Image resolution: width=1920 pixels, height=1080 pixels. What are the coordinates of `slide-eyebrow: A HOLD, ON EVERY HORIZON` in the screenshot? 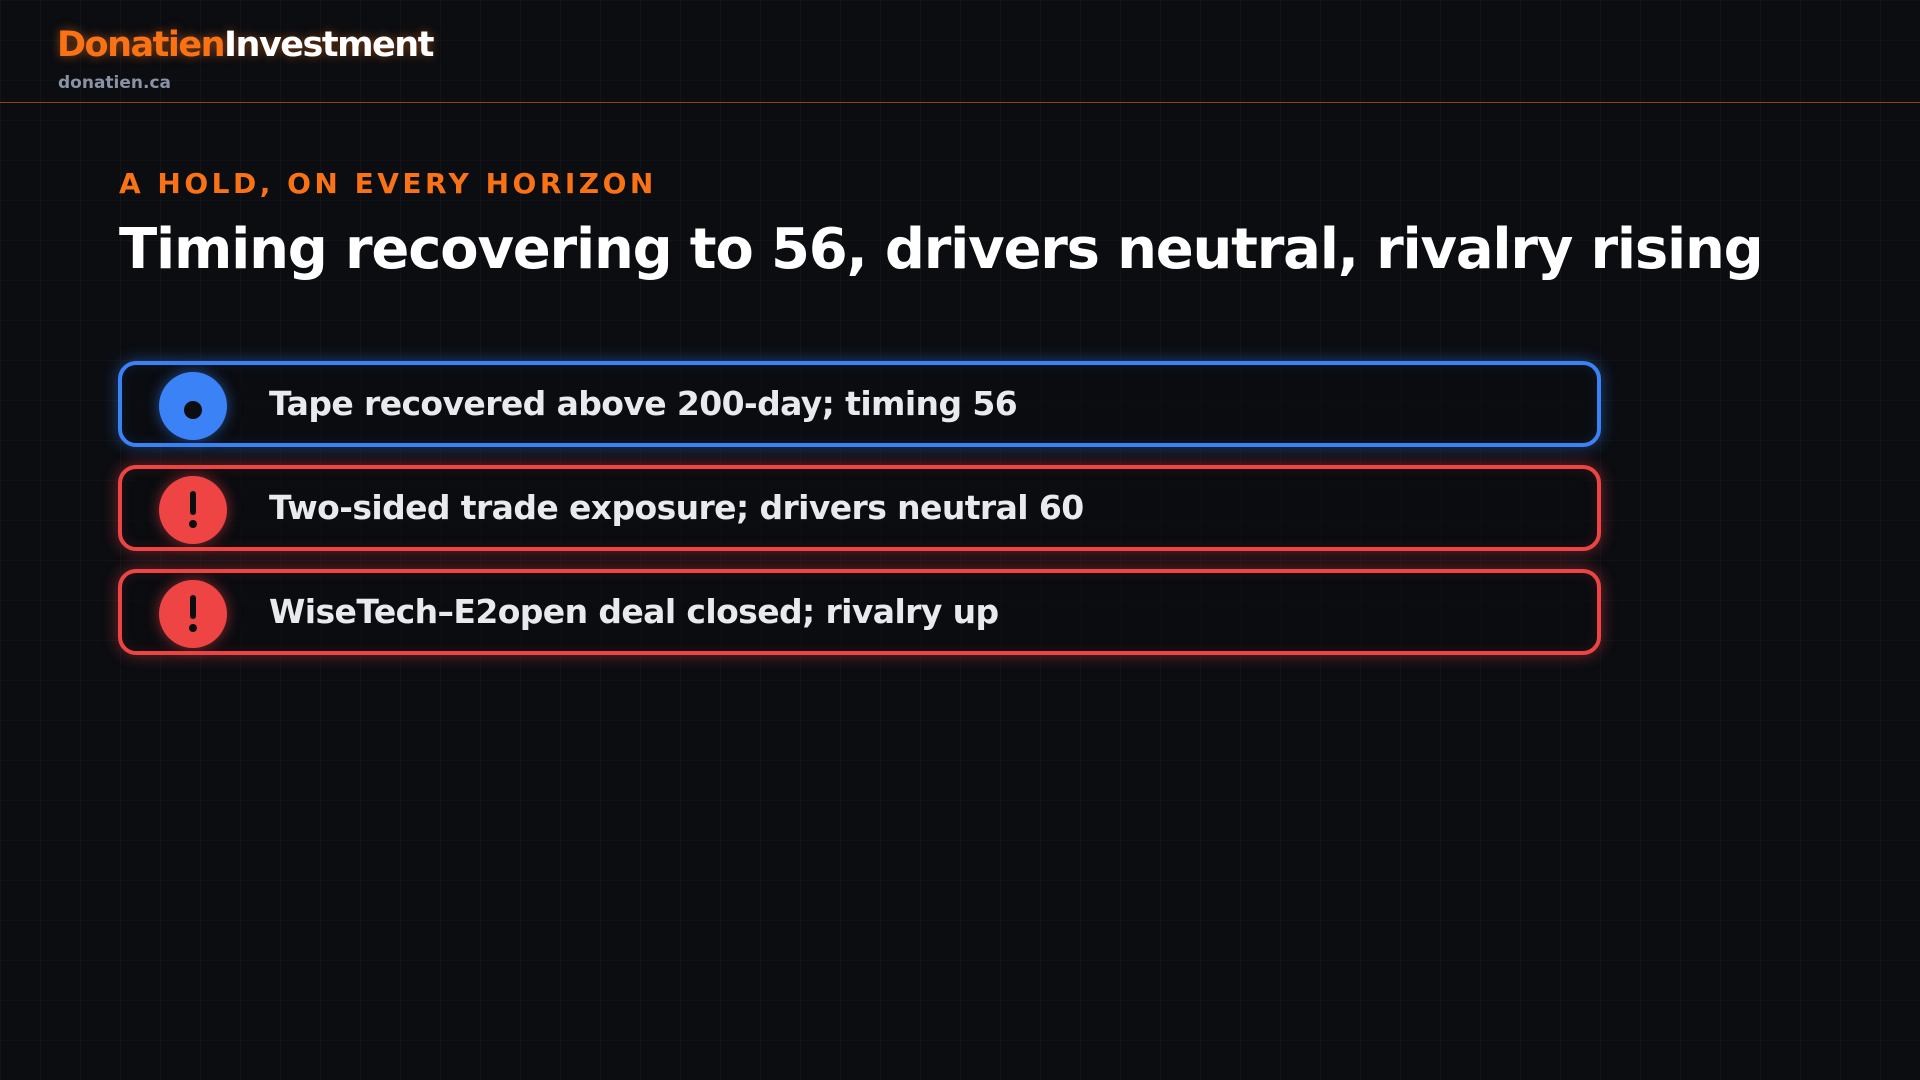 It's located at (388, 183).